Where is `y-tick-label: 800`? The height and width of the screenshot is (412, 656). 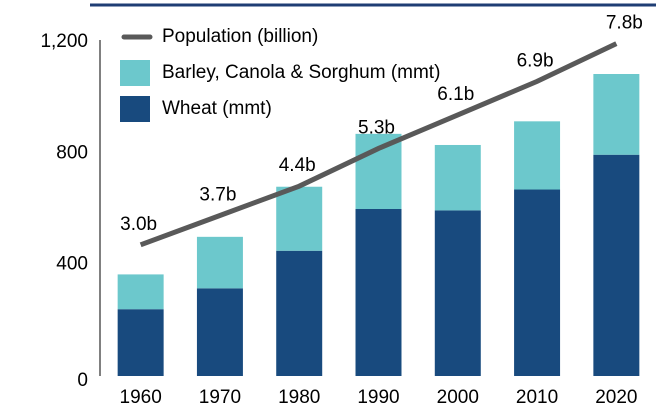 y-tick-label: 800 is located at coordinates (72, 152).